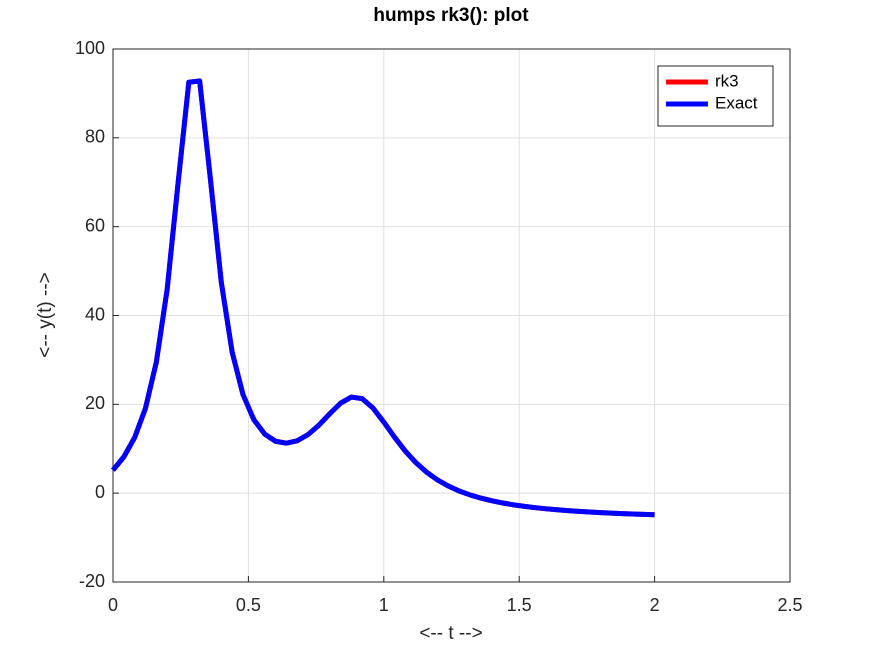 This screenshot has width=872, height=654. What do you see at coordinates (113, 605) in the screenshot?
I see `x-tick-label: 0` at bounding box center [113, 605].